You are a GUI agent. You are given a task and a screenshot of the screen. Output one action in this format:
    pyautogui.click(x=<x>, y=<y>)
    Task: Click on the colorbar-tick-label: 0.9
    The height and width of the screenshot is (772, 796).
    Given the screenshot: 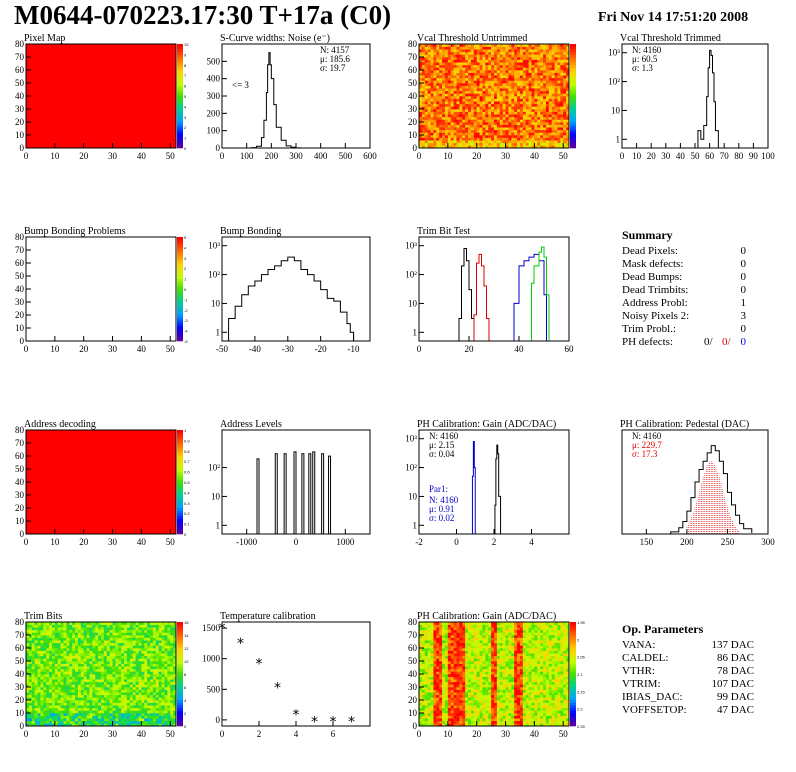 What is the action you would take?
    pyautogui.click(x=187, y=440)
    